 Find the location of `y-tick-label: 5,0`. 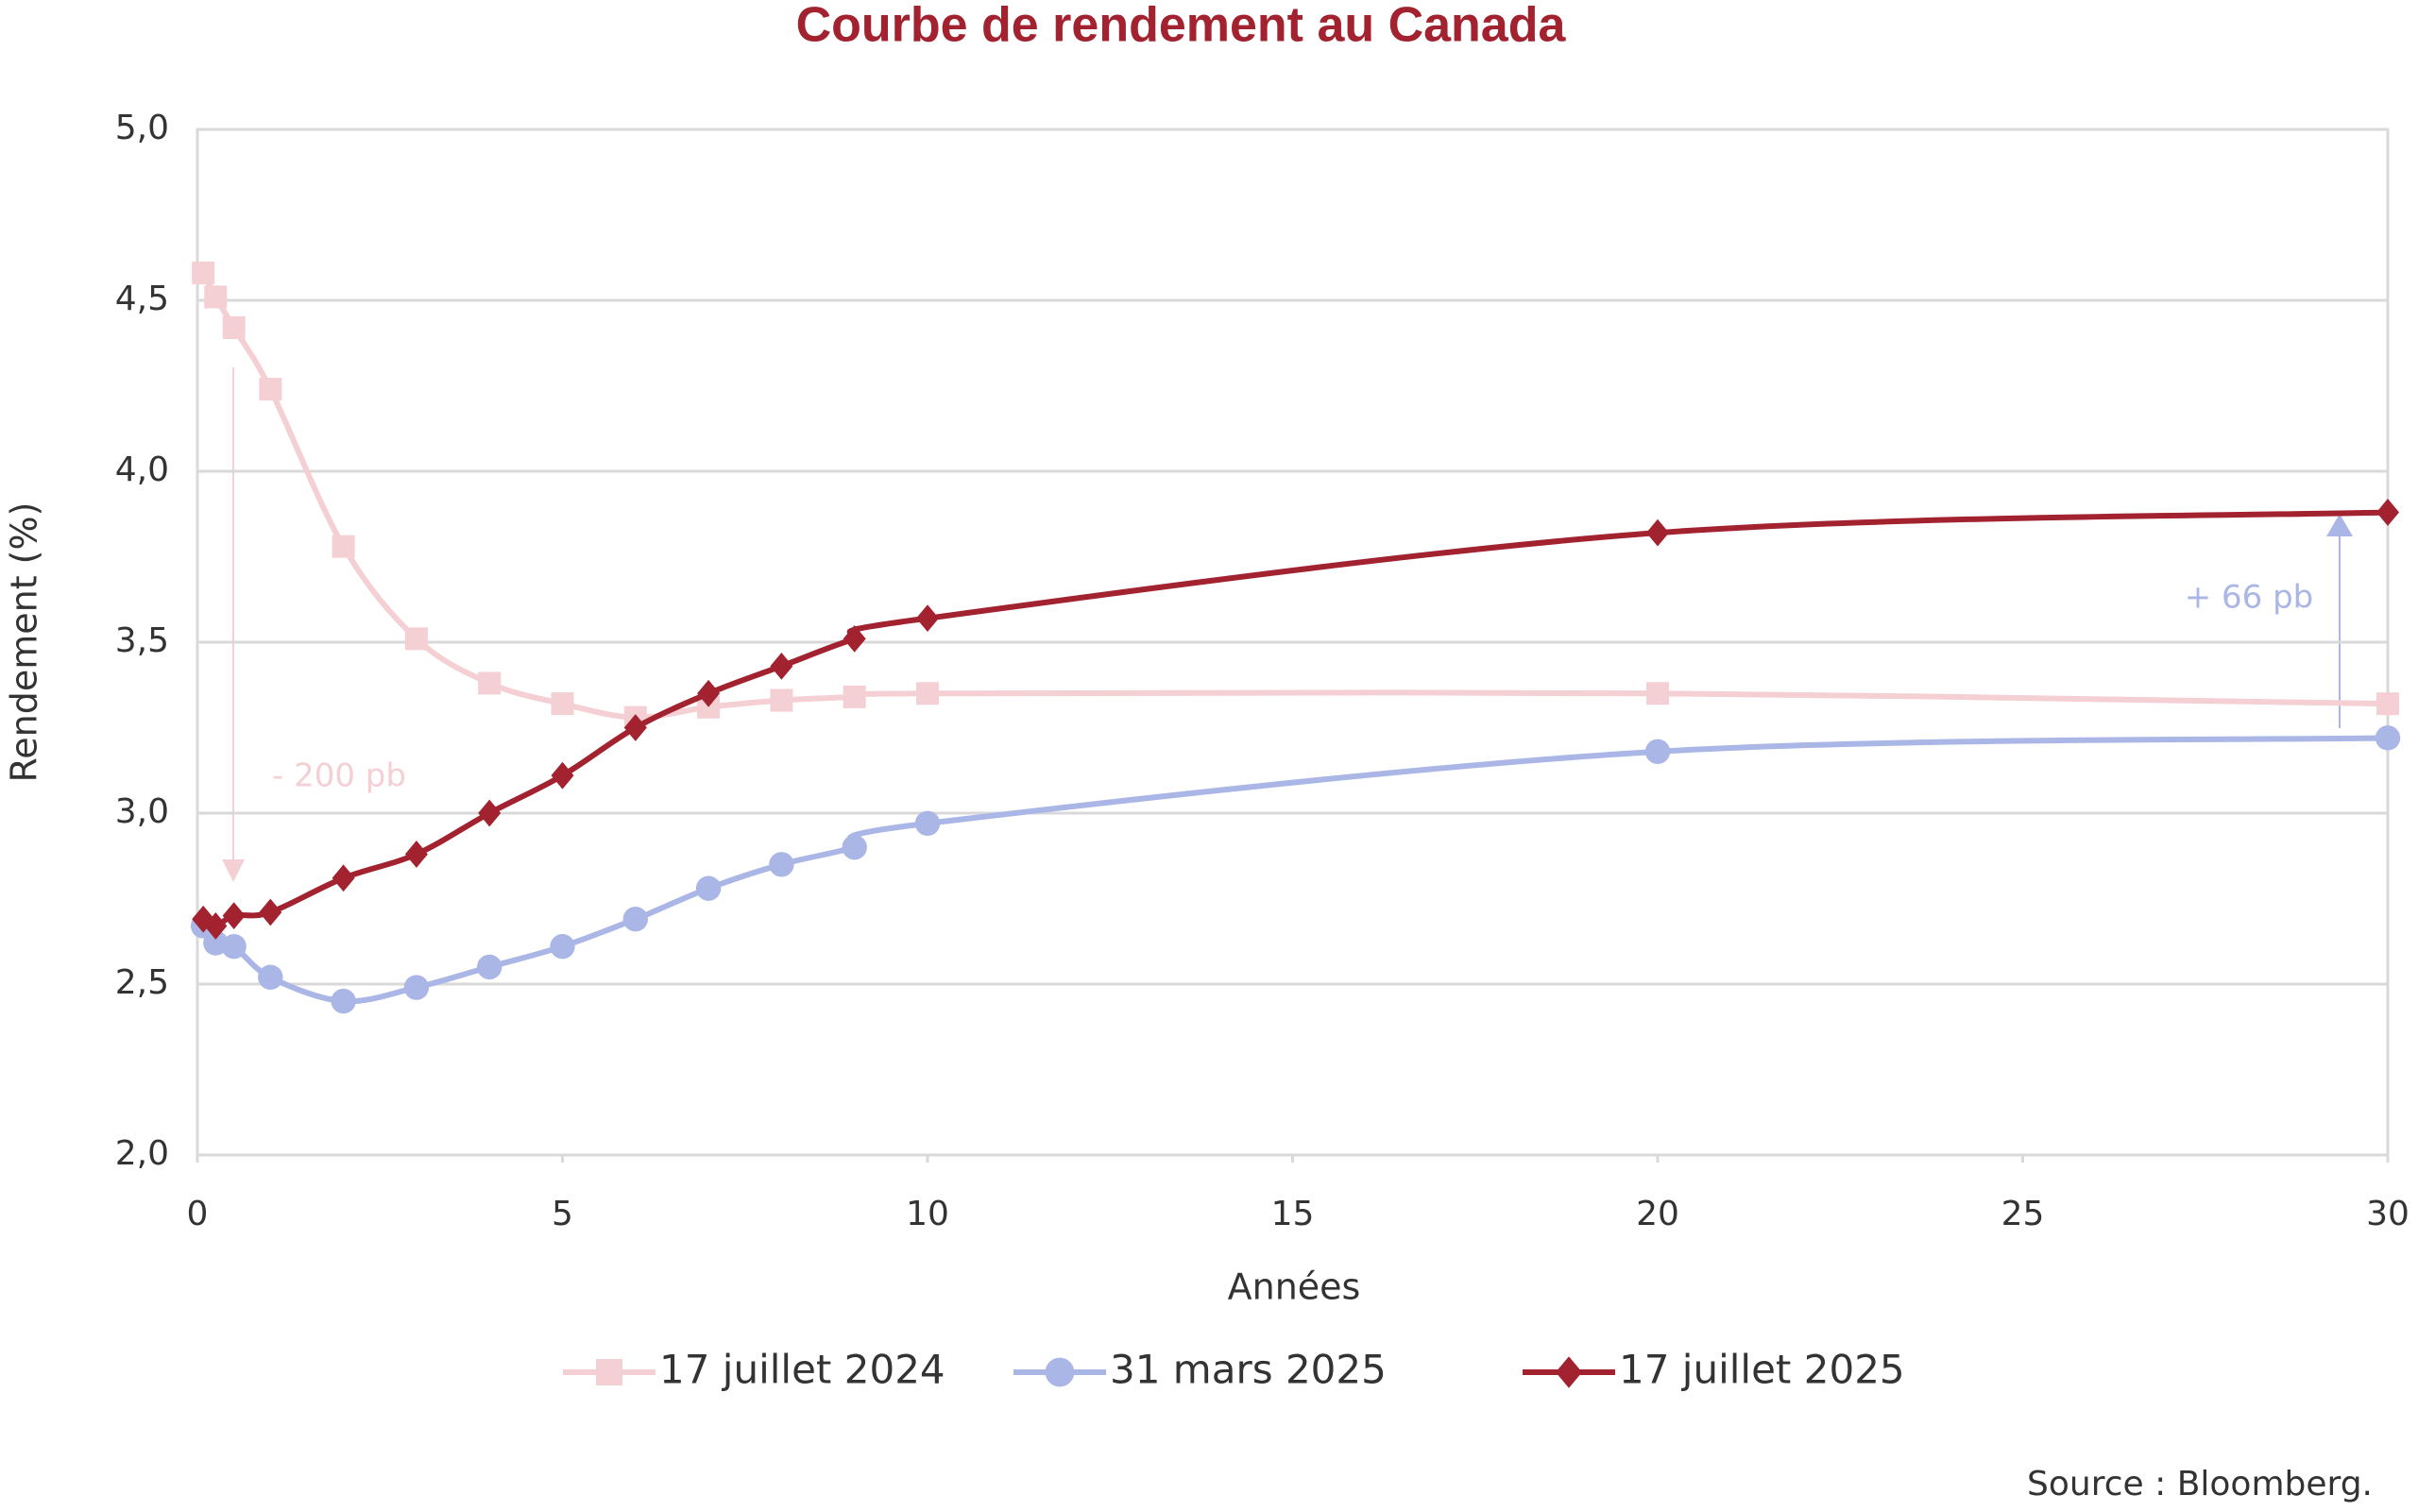

y-tick-label: 5,0 is located at coordinates (142, 128).